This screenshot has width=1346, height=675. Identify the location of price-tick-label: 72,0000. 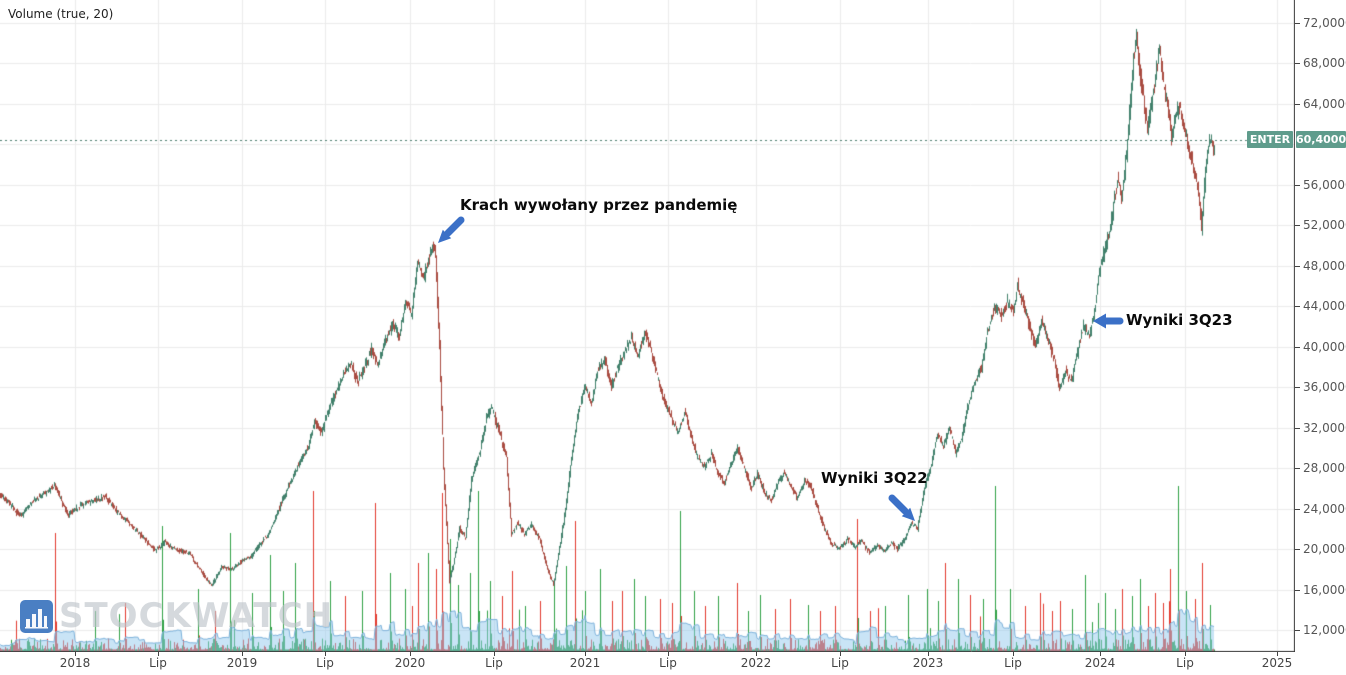
(1324, 22).